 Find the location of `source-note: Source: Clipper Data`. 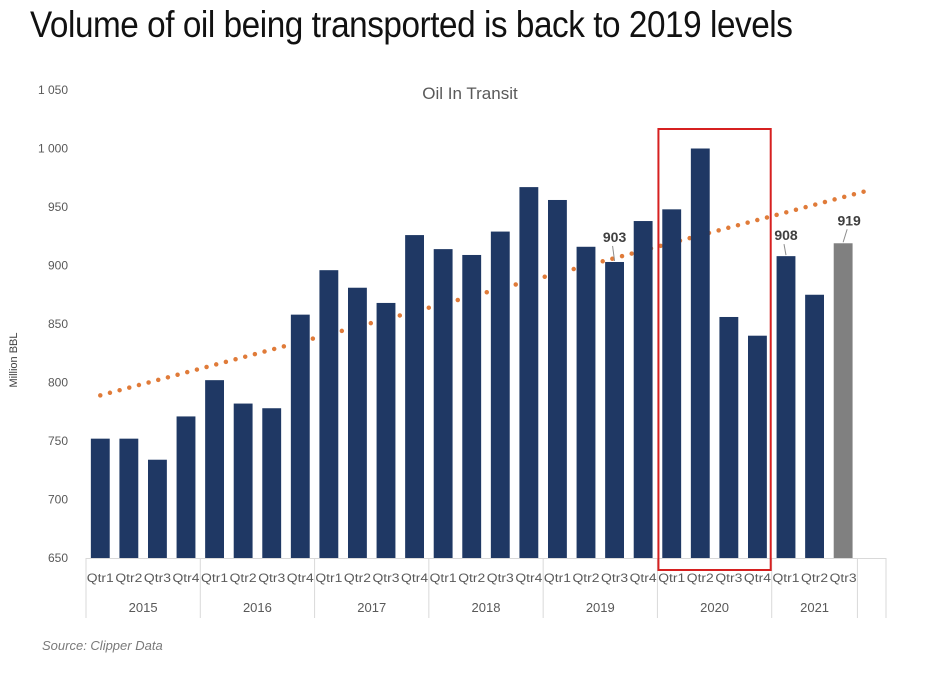

source-note: Source: Clipper Data is located at coordinates (102, 645).